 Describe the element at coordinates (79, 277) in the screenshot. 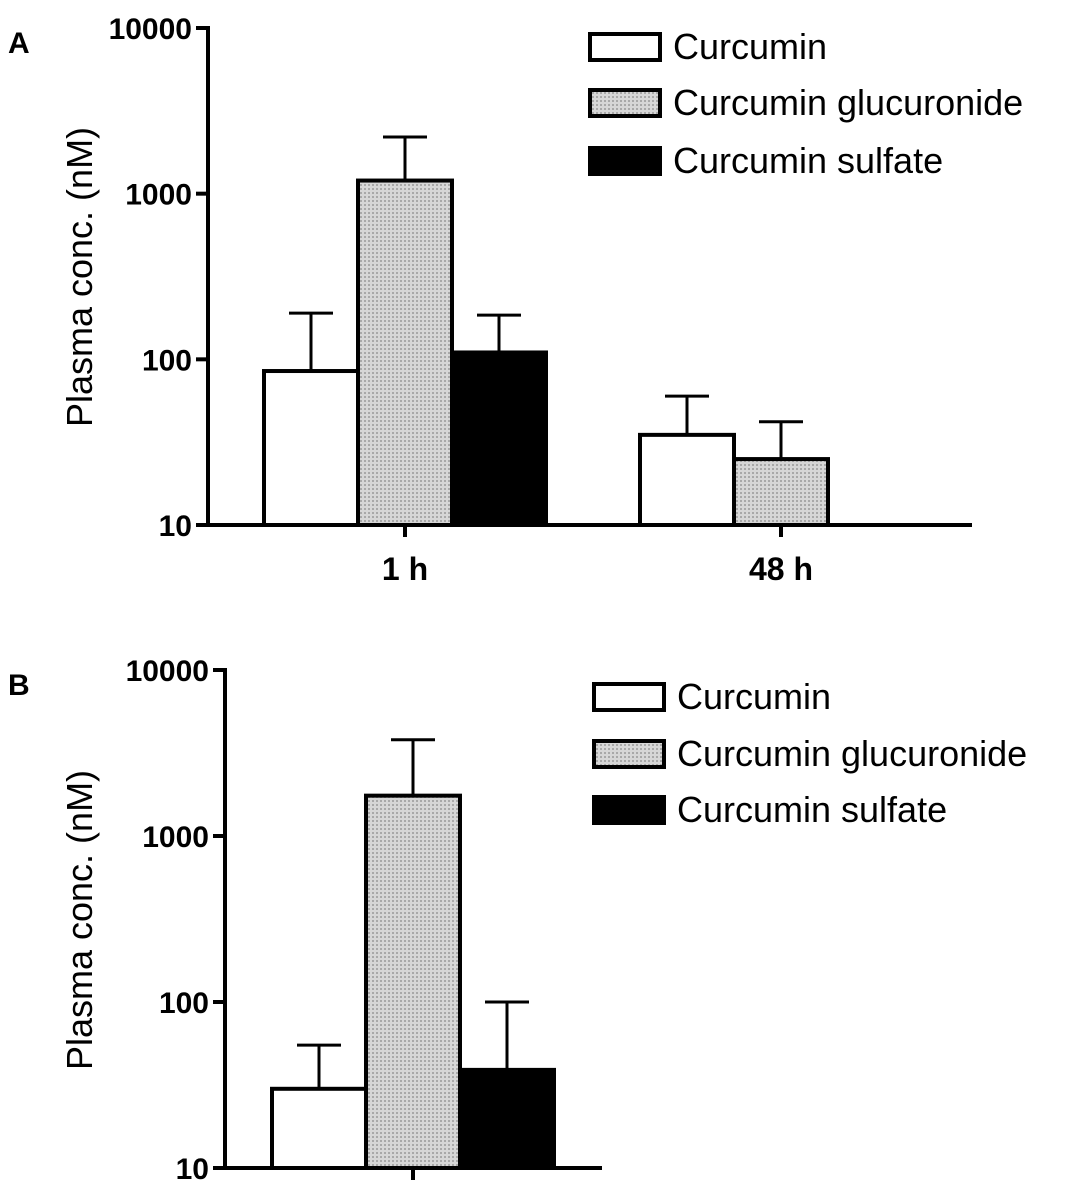

I see `panel-a-ylabel: Plasma conc. (nM)` at that location.